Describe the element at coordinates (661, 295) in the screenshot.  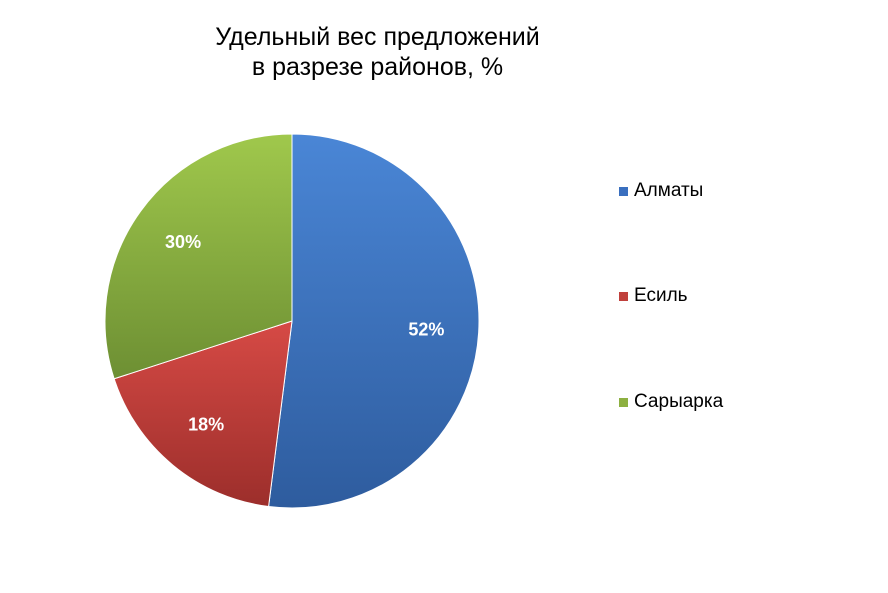
I see `legend-label-esil: Есиль` at that location.